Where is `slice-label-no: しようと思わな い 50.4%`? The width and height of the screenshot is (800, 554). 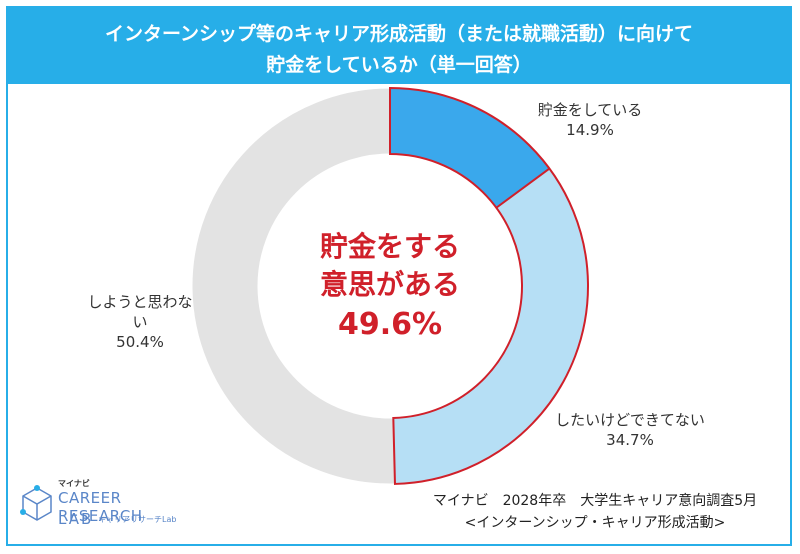 slice-label-no: しようと思わな い 50.4% is located at coordinates (140, 322).